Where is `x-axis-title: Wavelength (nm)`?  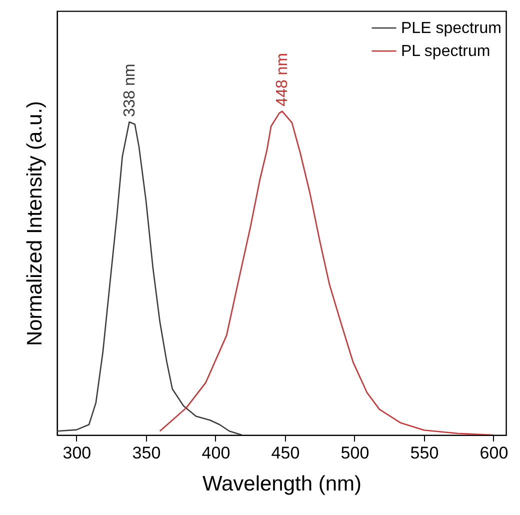 x-axis-title: Wavelength (nm) is located at coordinates (282, 484).